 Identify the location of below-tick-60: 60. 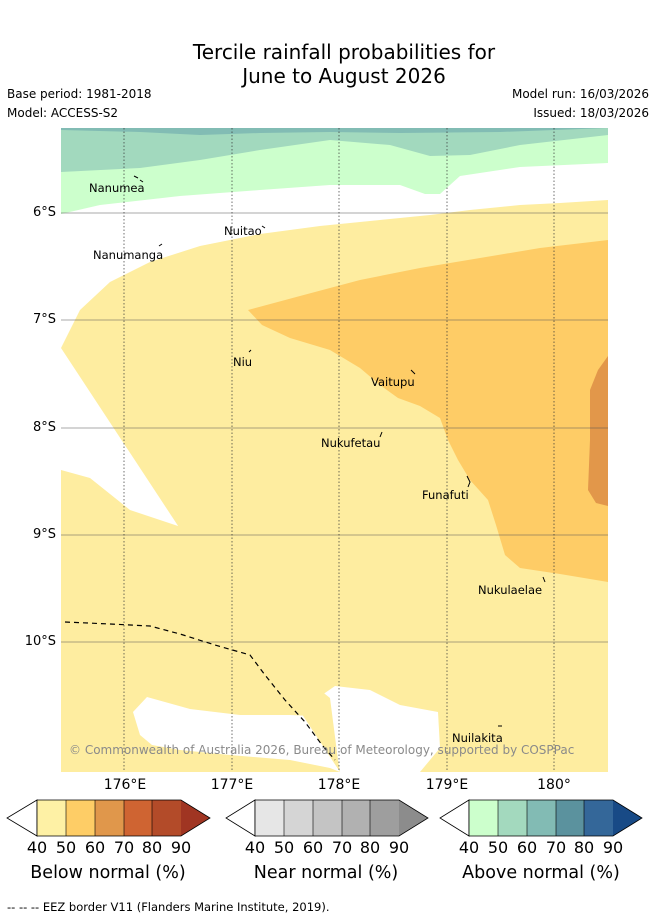
(95, 847).